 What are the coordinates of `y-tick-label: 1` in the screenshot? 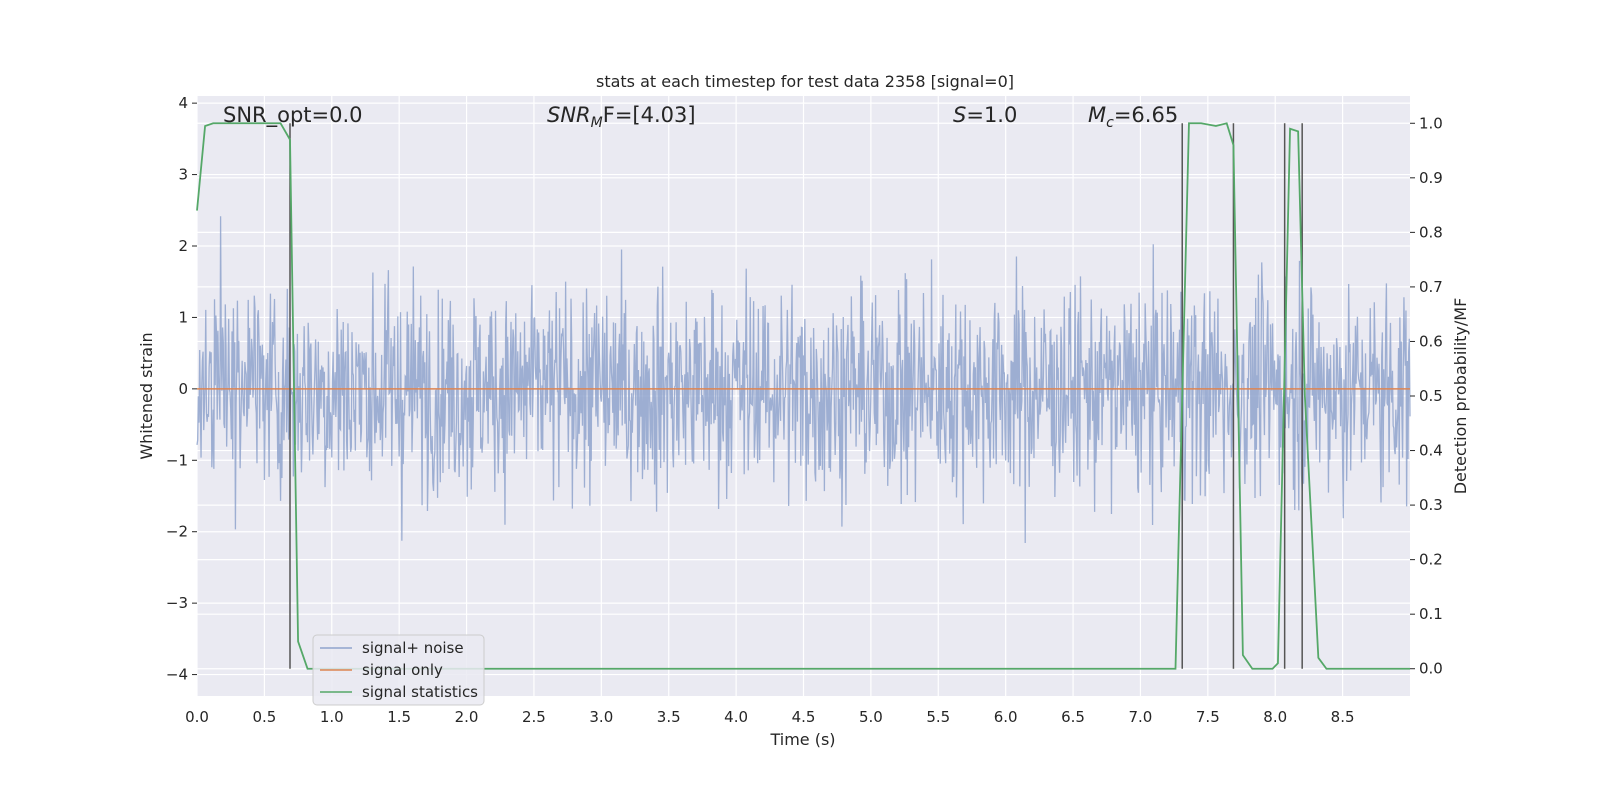 It's located at (183, 317).